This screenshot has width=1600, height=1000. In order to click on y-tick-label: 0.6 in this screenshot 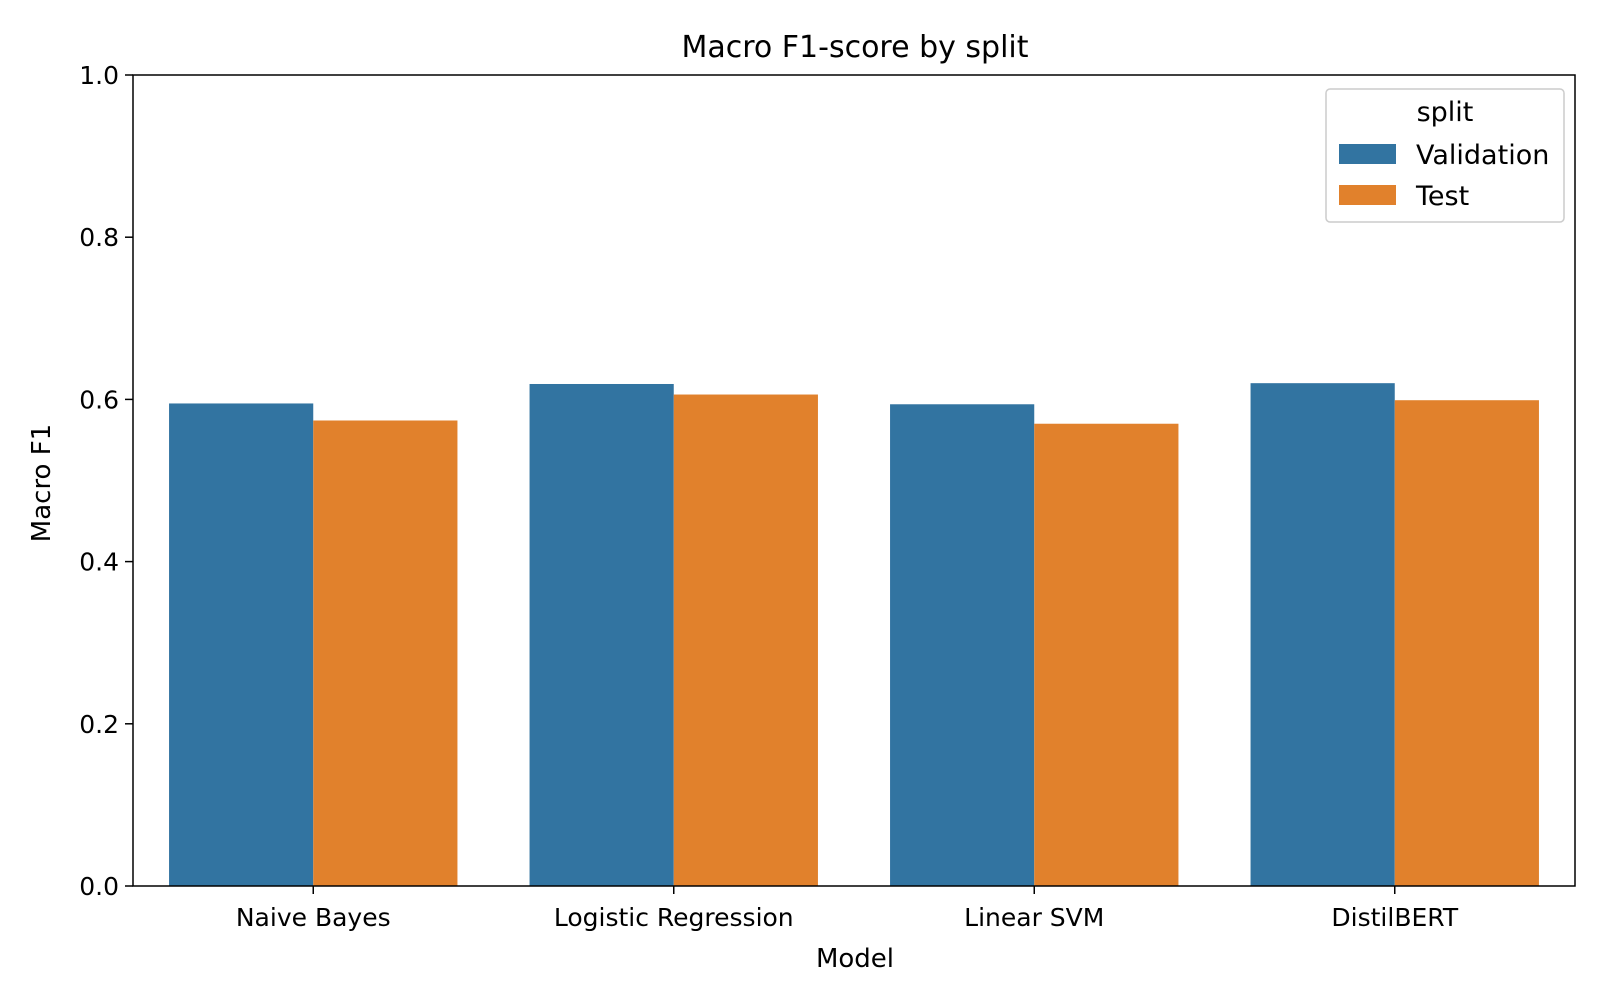, I will do `click(99, 399)`.